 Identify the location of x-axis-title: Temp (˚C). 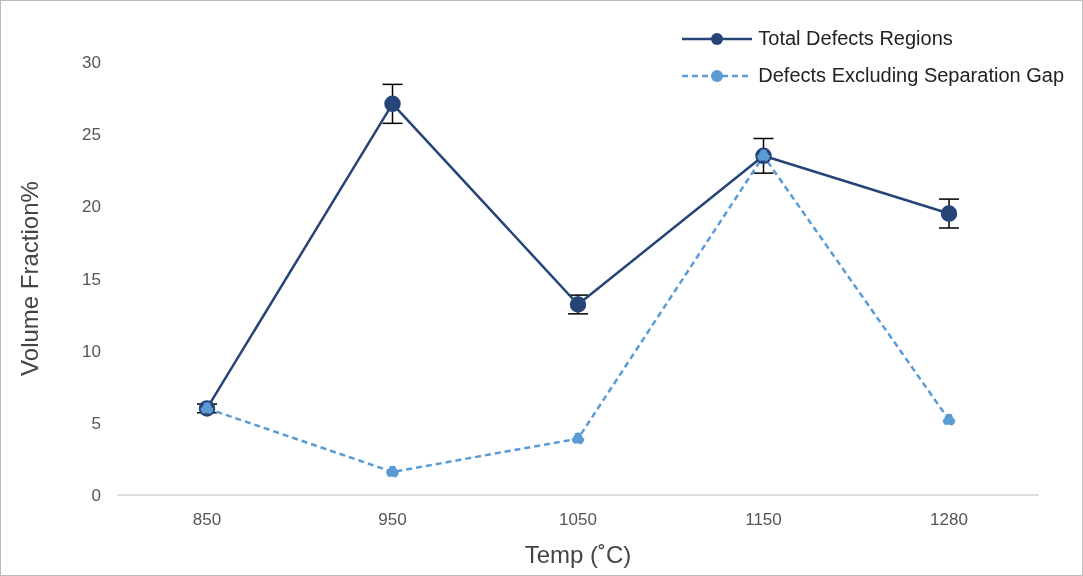
(578, 554).